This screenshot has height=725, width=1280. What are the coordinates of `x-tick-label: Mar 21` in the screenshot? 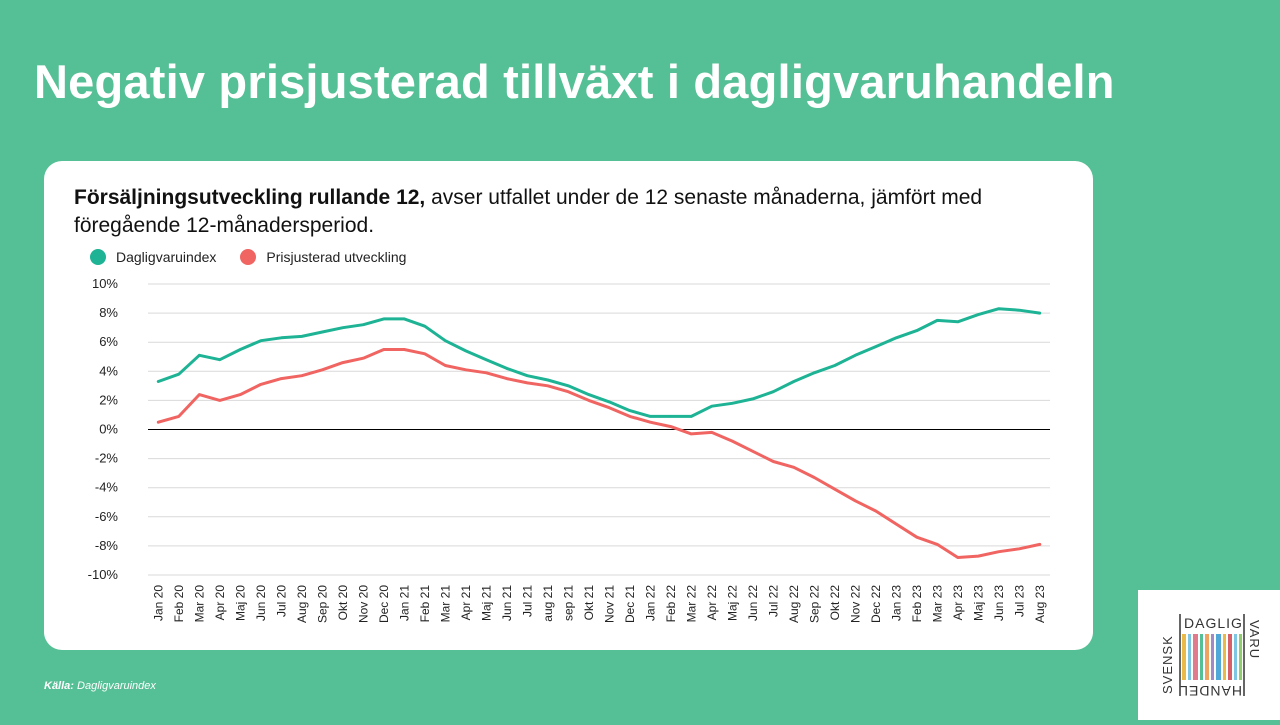 It's located at (445, 604).